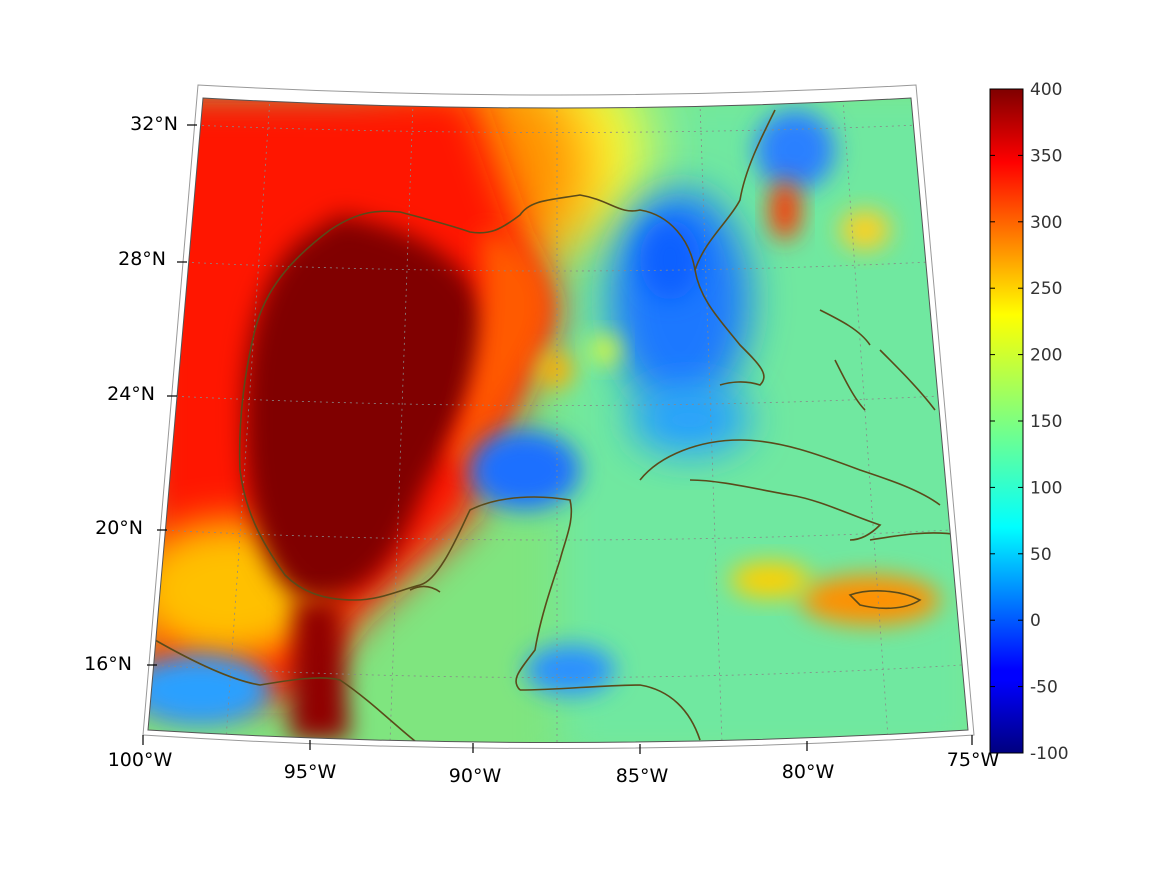 Image resolution: width=1167 pixels, height=875 pixels. I want to click on colorbar-label: 50, so click(1041, 555).